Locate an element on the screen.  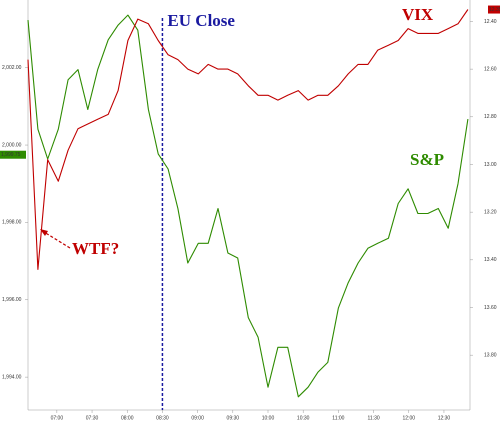
legend-label: VIX is located at coordinates (418, 14).